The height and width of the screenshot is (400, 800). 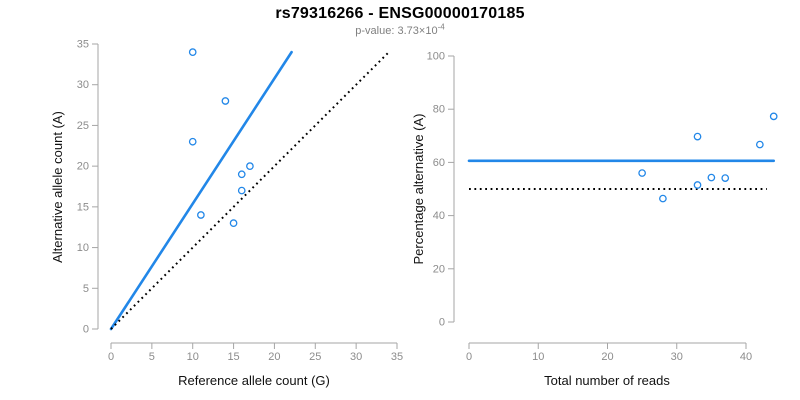 I want to click on y-tick-label: 35, so click(x=83, y=45).